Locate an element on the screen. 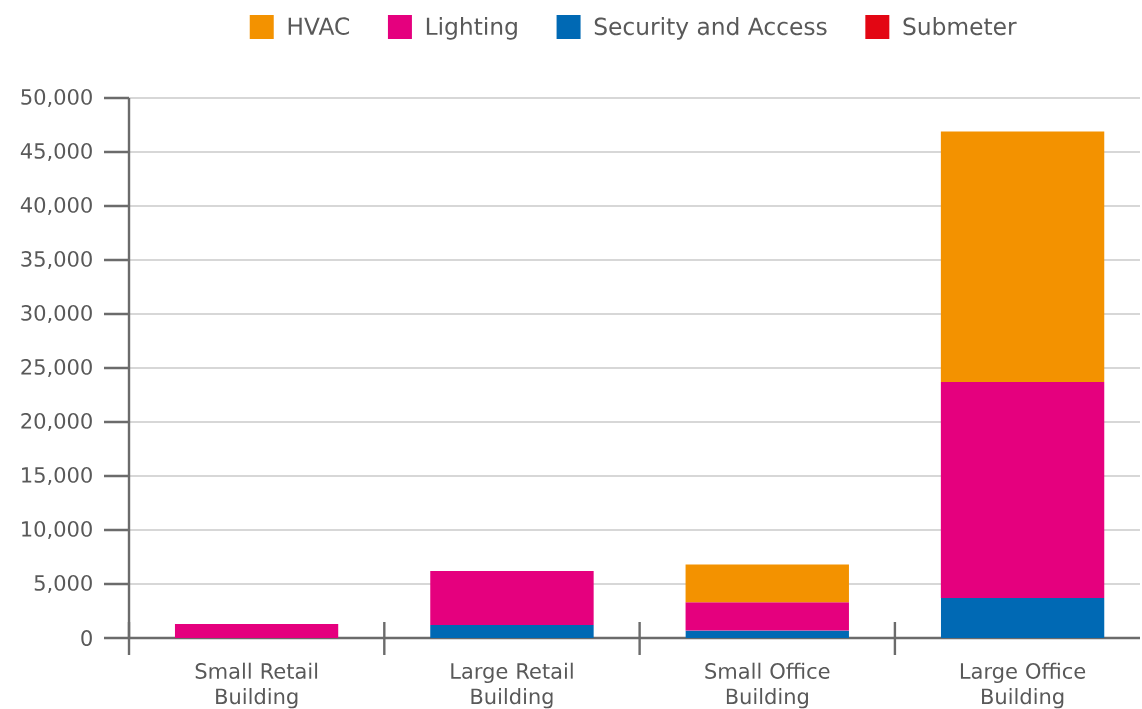  y-tick-label: 15,000 is located at coordinates (57, 476).